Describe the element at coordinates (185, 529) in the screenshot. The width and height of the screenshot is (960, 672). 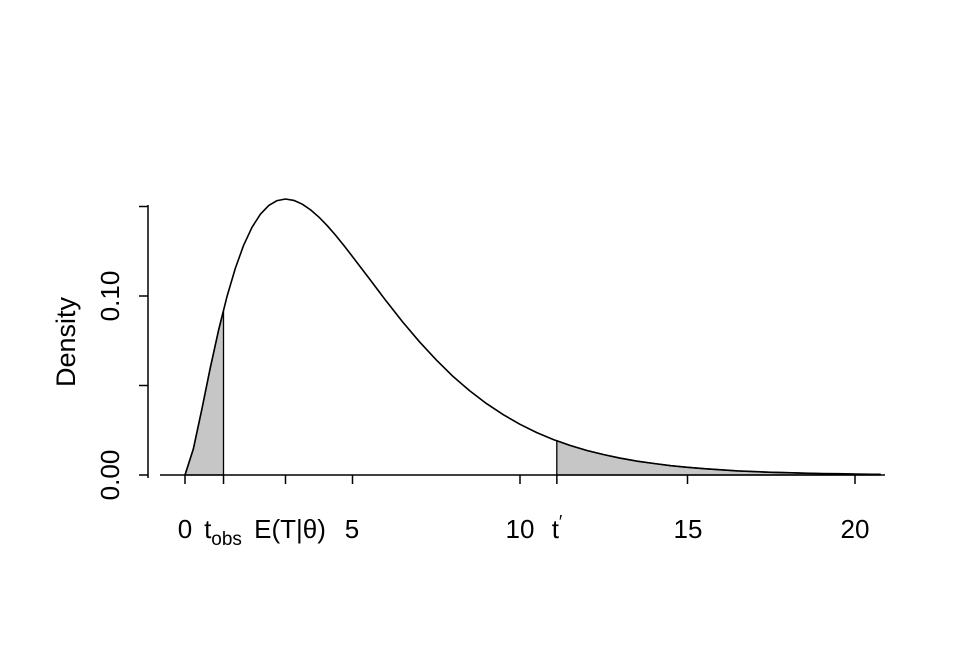
I see `x-tick-label-0: 0` at that location.